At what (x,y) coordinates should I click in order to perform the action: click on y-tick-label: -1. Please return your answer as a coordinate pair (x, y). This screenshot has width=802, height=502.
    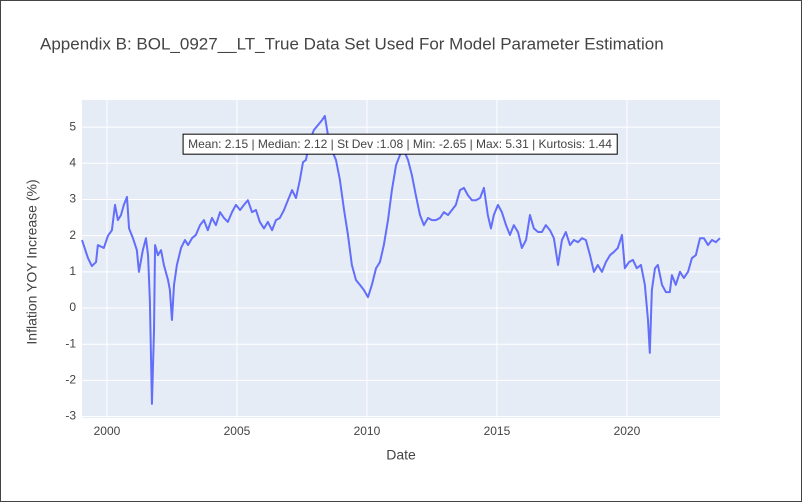
    Looking at the image, I should click on (70, 343).